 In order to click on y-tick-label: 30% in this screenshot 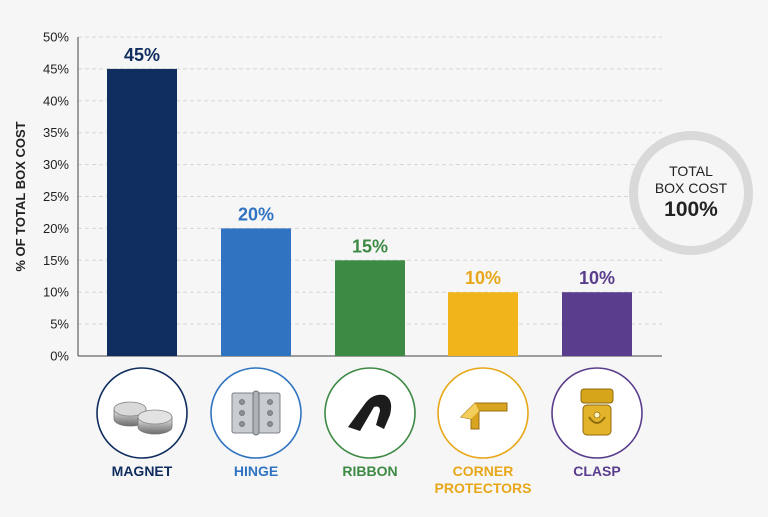, I will do `click(56, 164)`.